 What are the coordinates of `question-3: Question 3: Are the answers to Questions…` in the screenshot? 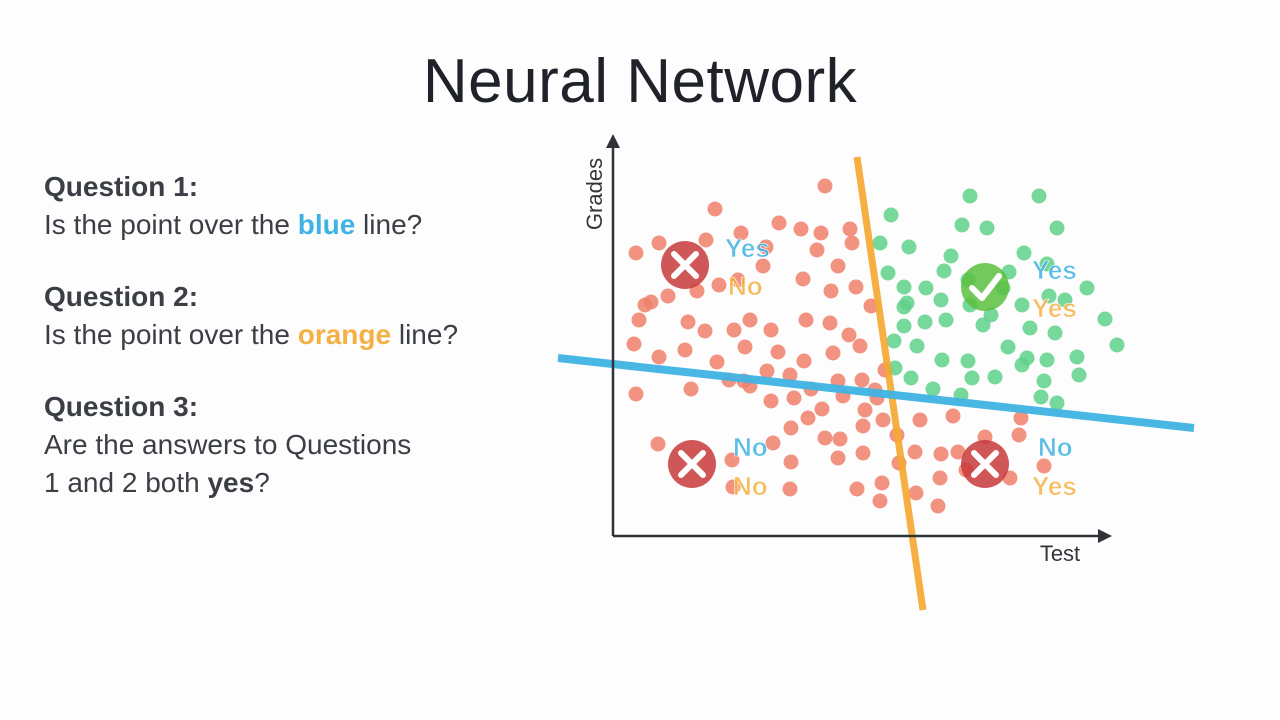 It's located at (304, 445).